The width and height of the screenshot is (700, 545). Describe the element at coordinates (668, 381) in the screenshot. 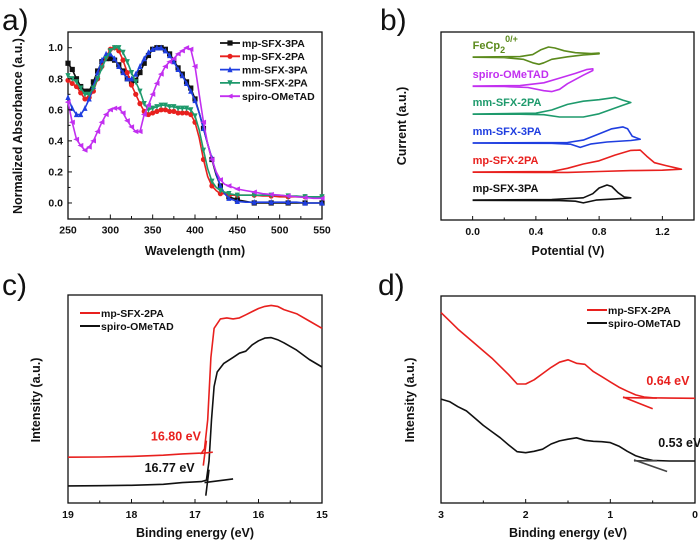

I see `onset-annotation: 0.64 eV` at that location.